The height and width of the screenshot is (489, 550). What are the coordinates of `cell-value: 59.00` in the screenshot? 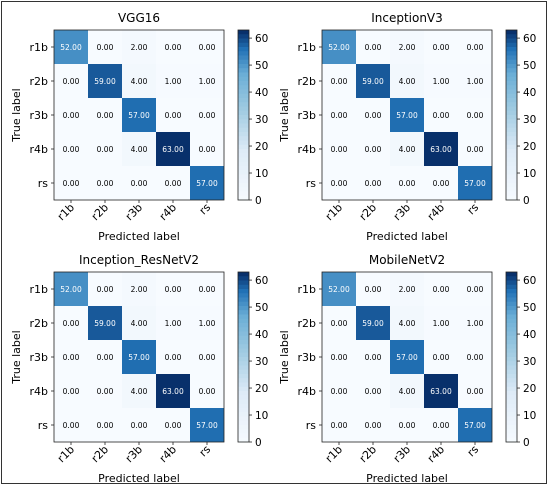 It's located at (373, 81).